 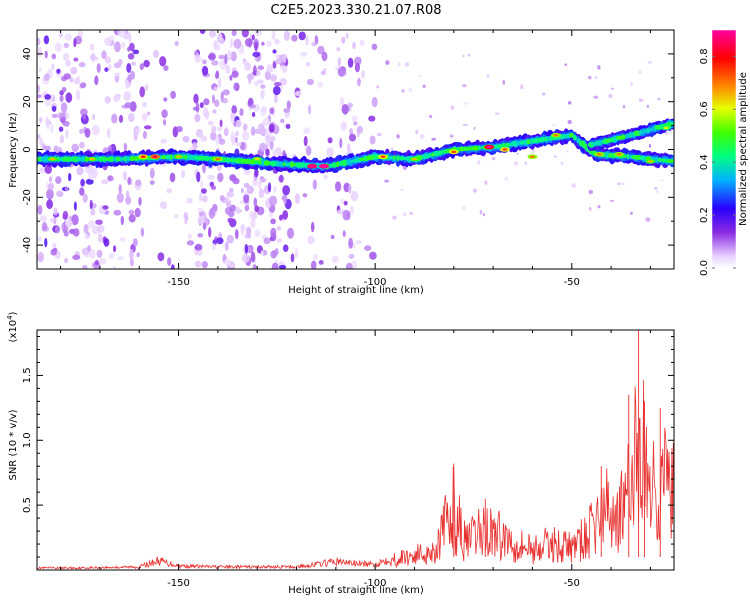 I want to click on snr-xtick-label: -100, so click(x=375, y=583).